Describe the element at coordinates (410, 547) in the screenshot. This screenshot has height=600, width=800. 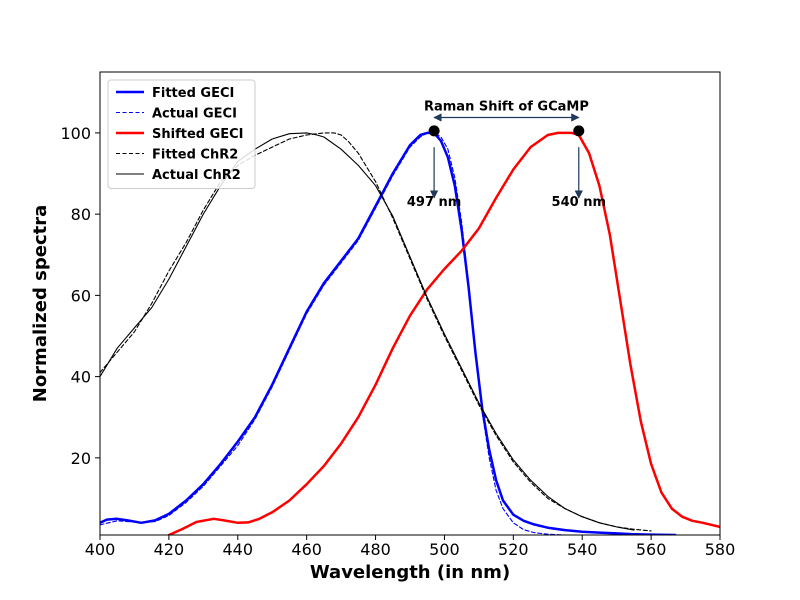
I see `x-axis-ticks: 400 420 440 460 480 500 520 540 560 580` at that location.